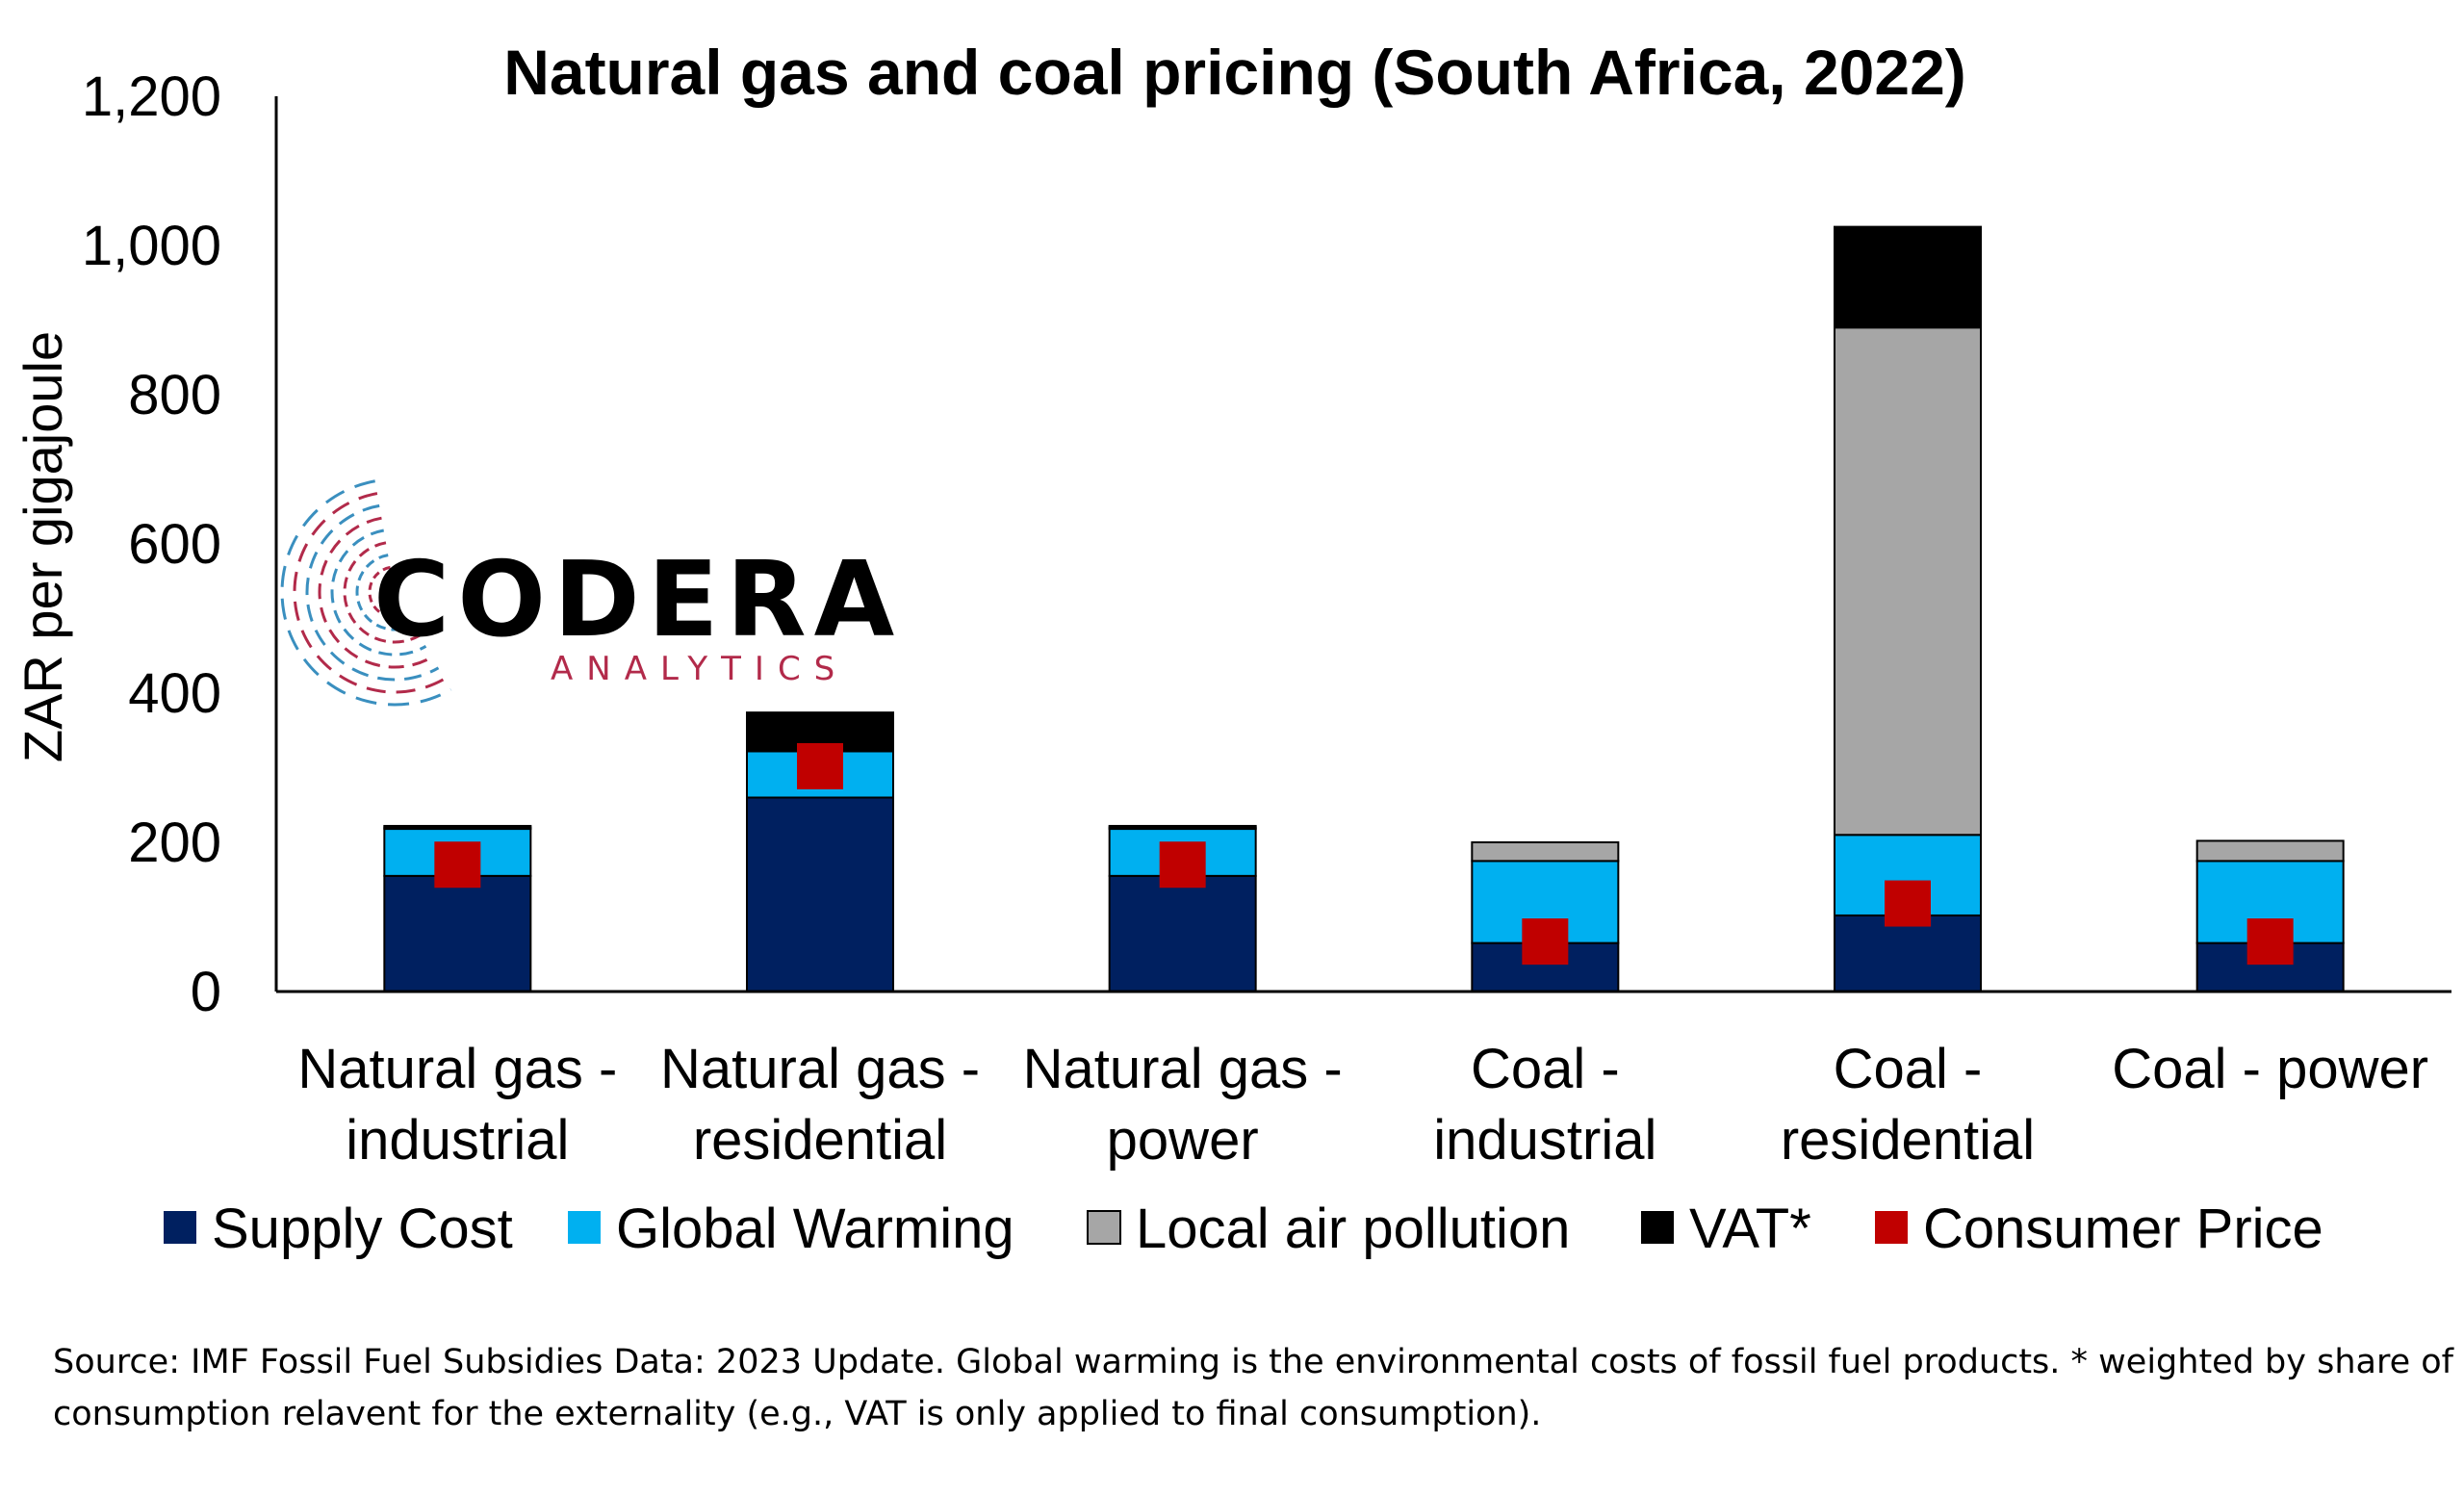  I want to click on logo-name: CODERA, so click(637, 600).